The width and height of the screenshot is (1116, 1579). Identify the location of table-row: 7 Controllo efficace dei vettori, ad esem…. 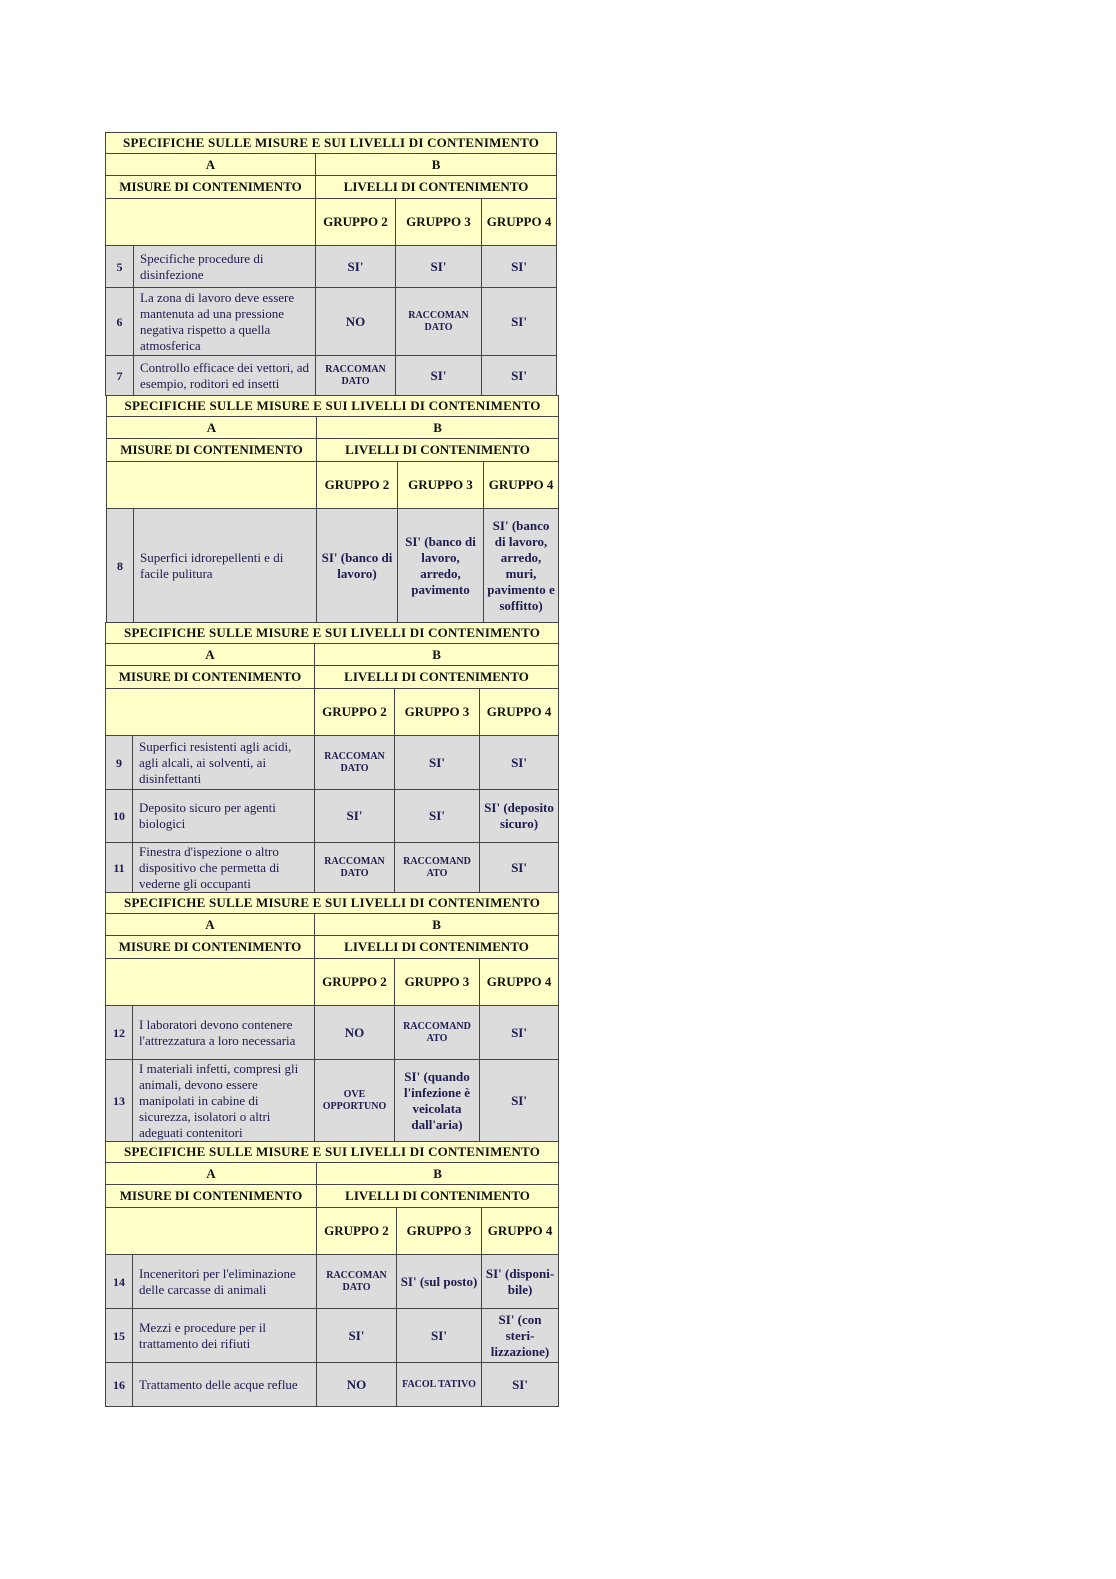
(331, 375).